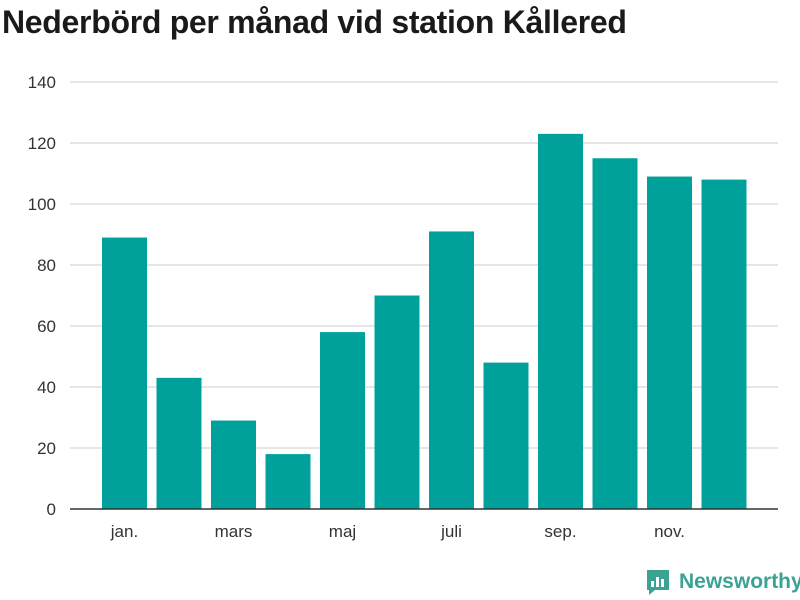 Image resolution: width=800 pixels, height=600 pixels. I want to click on bar-jan., so click(124, 373).